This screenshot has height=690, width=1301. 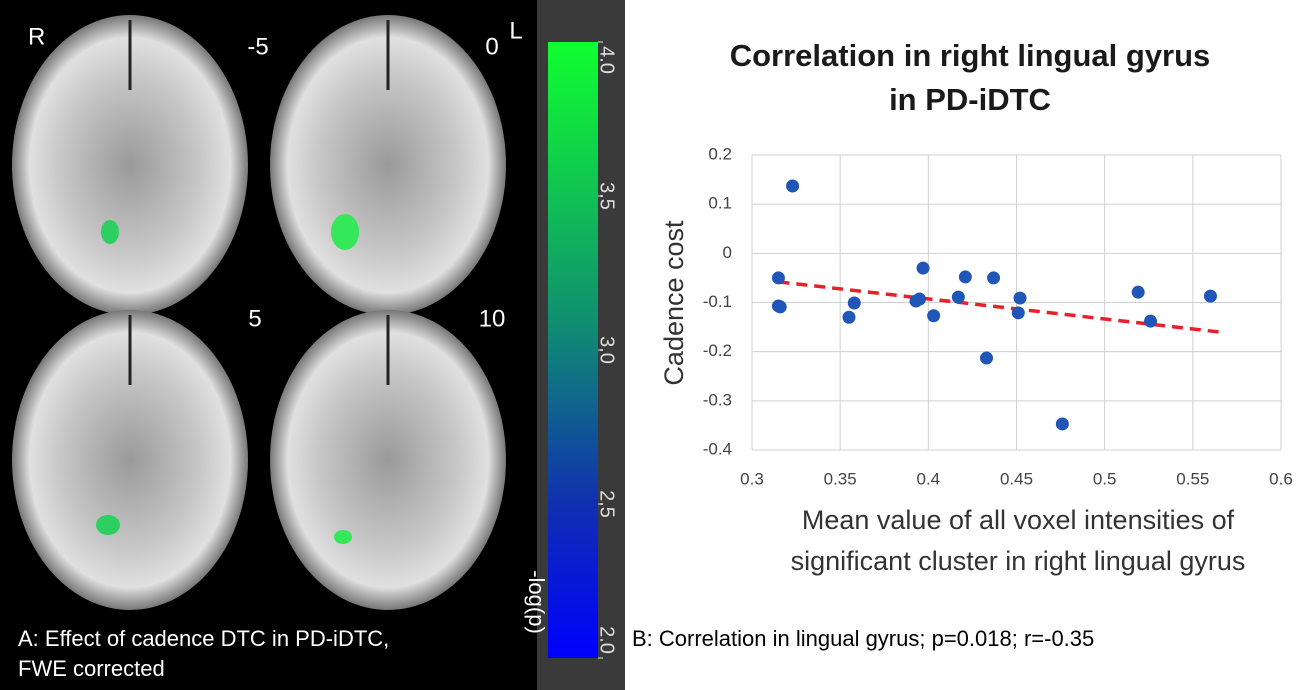 I want to click on colorbar-tick-label: 2.0, so click(x=607, y=640).